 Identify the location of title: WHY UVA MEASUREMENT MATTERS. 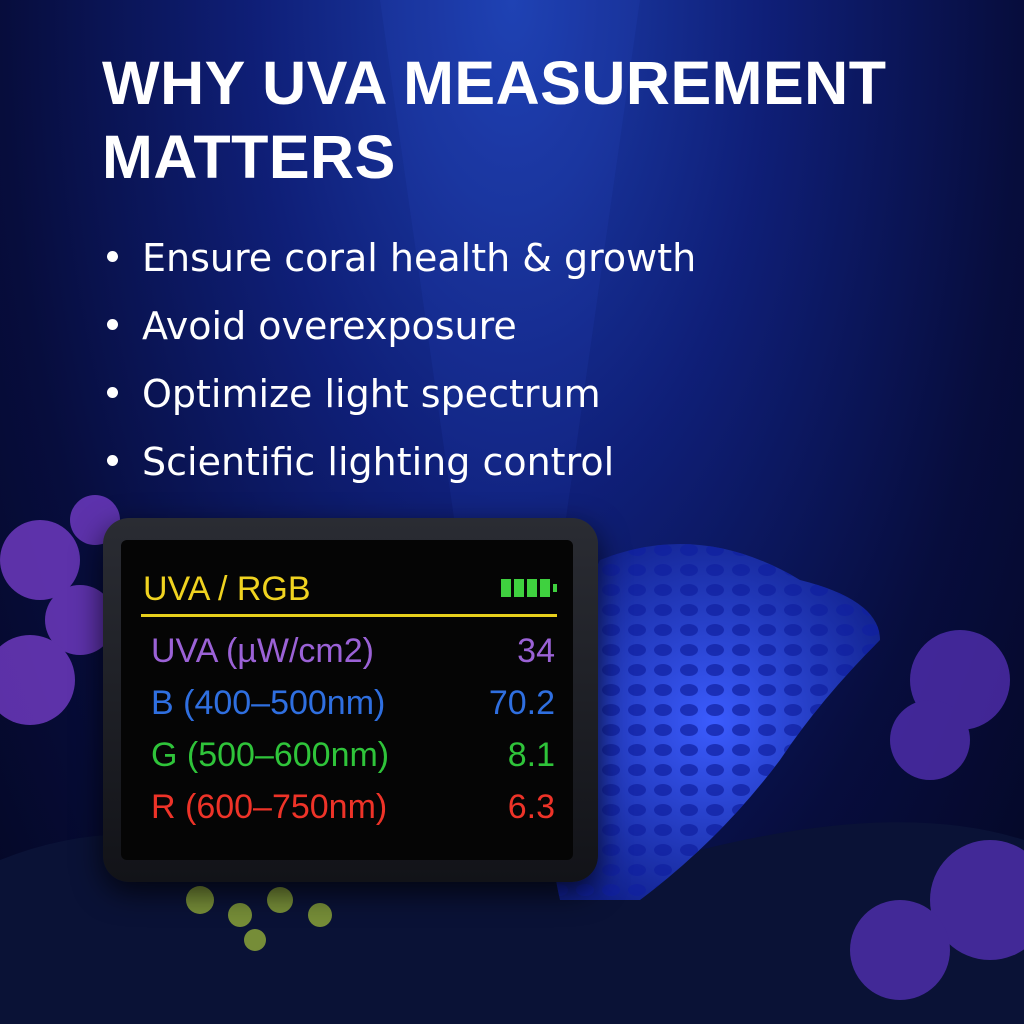
(494, 120).